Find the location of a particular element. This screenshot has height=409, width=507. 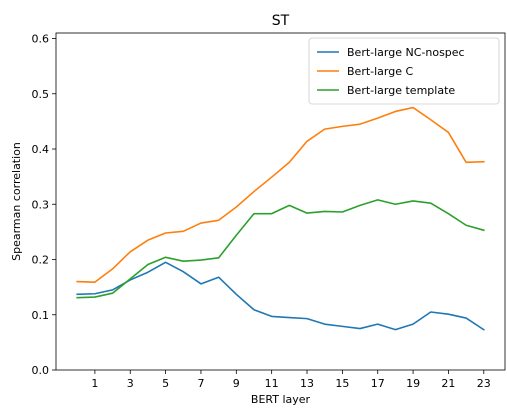

x-tick-label: 3 is located at coordinates (130, 383).